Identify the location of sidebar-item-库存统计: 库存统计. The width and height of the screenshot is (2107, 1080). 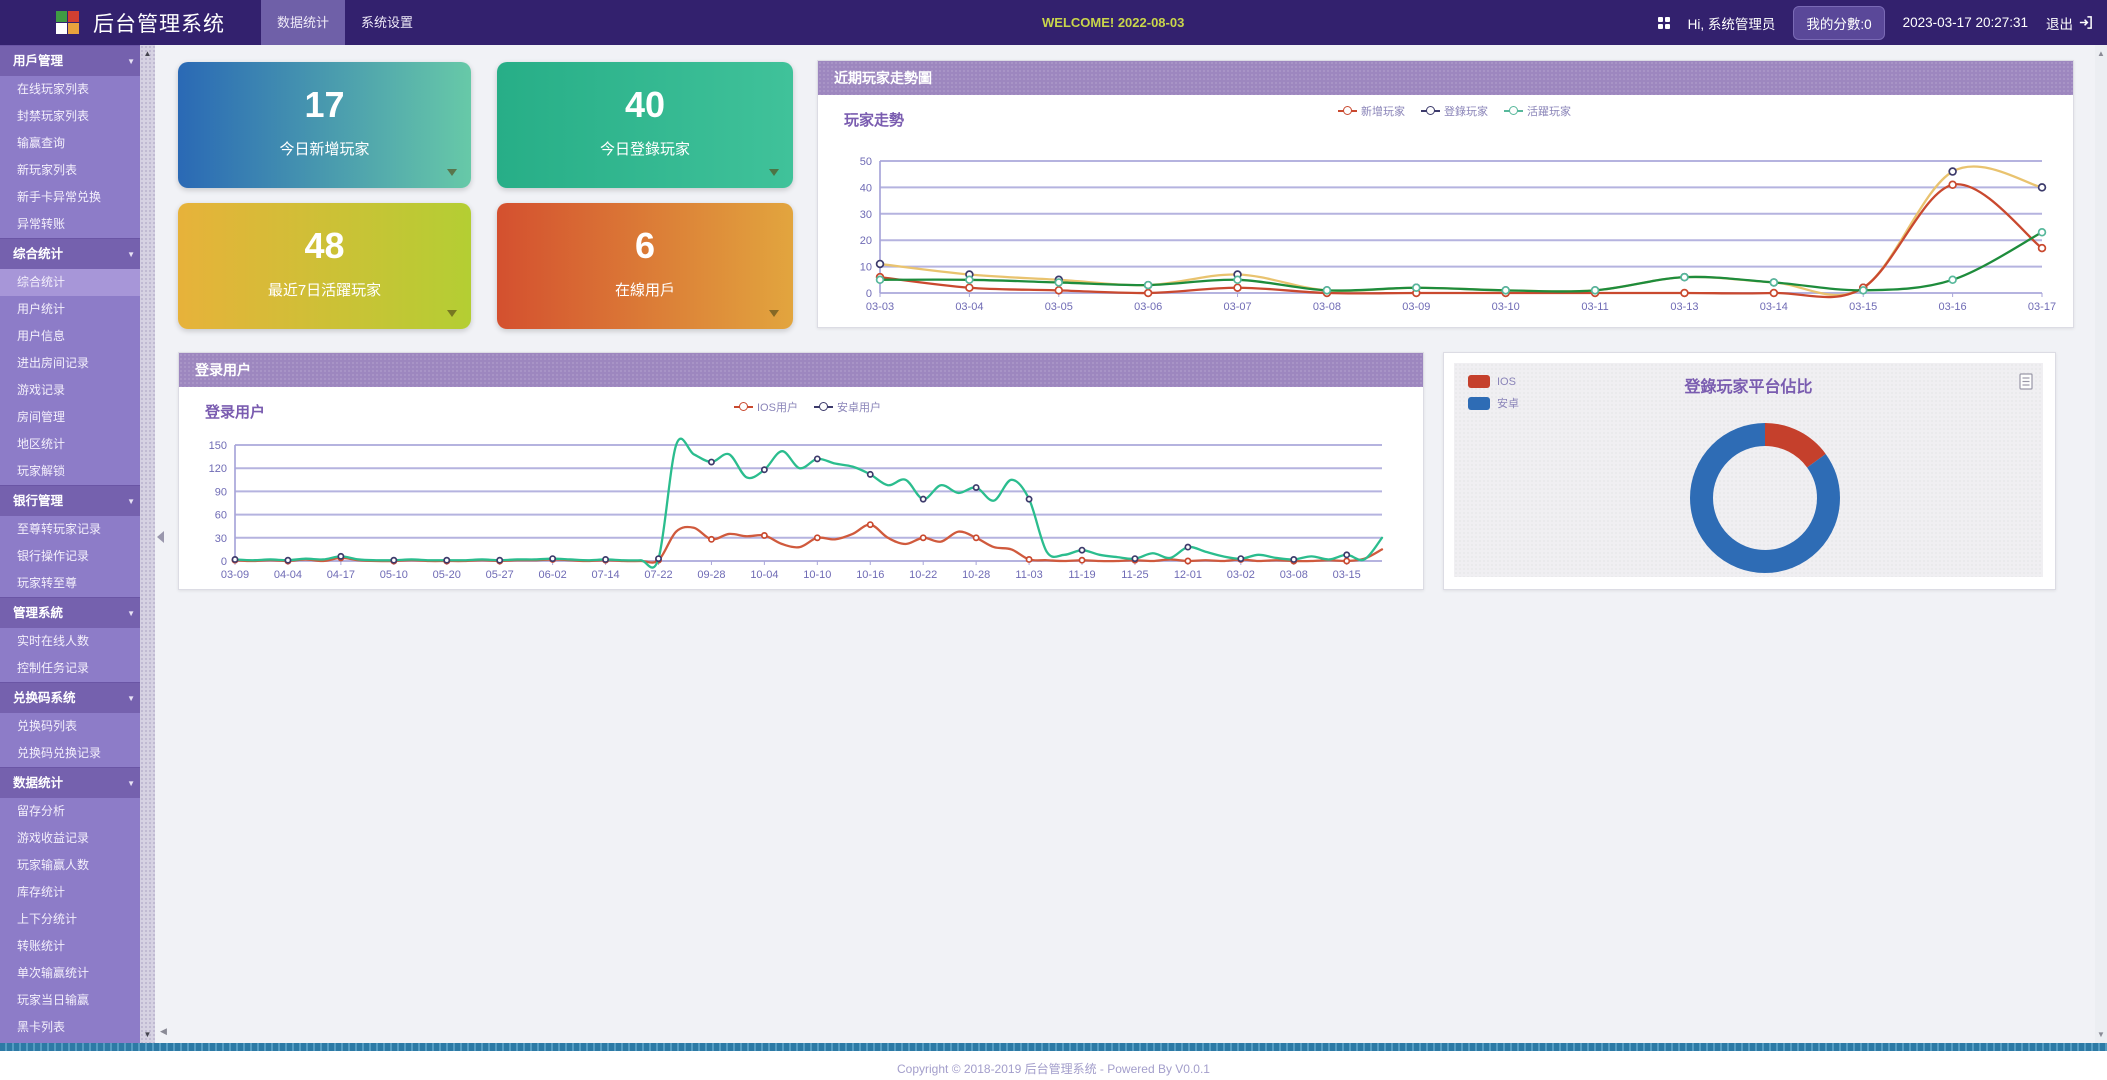
(41, 892).